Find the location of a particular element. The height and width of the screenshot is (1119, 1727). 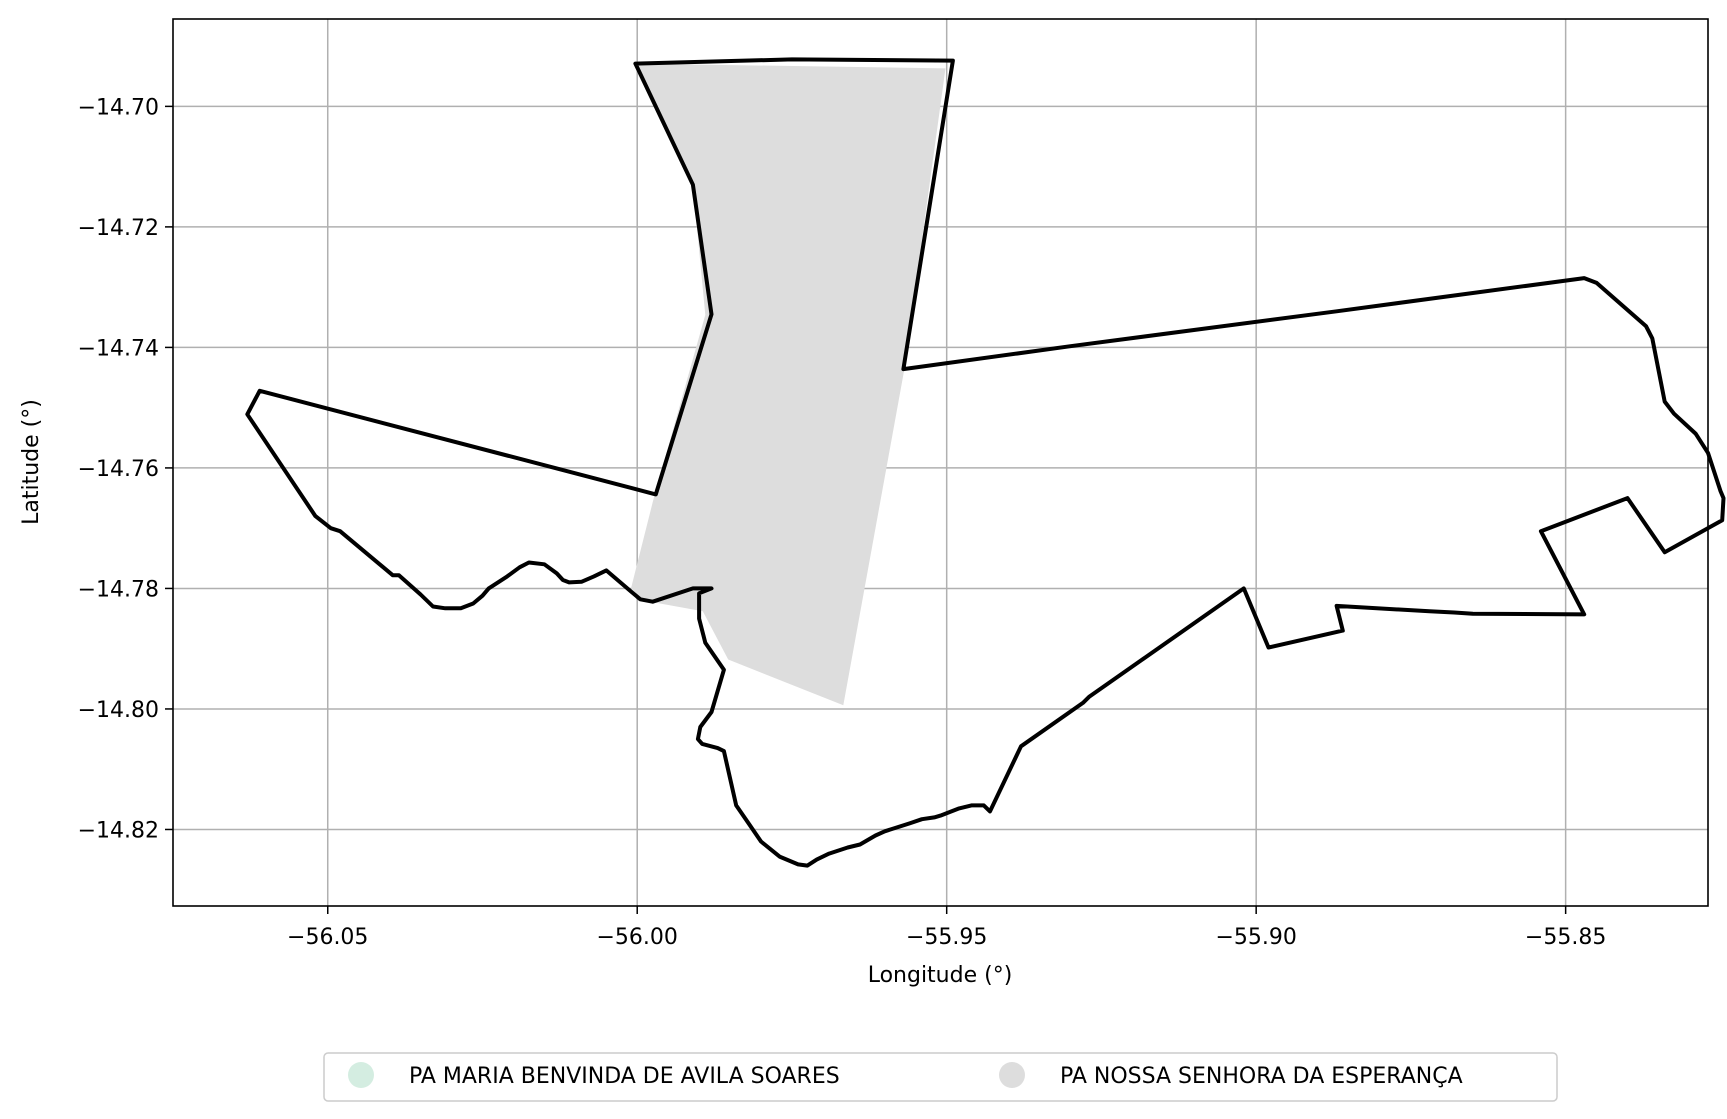

y-tick-label: −14.82 is located at coordinates (118, 830).